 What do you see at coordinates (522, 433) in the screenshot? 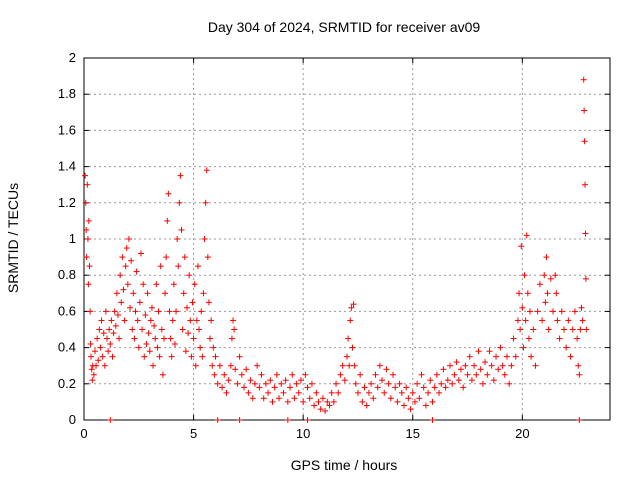
I see `x-tick-label: 20` at bounding box center [522, 433].